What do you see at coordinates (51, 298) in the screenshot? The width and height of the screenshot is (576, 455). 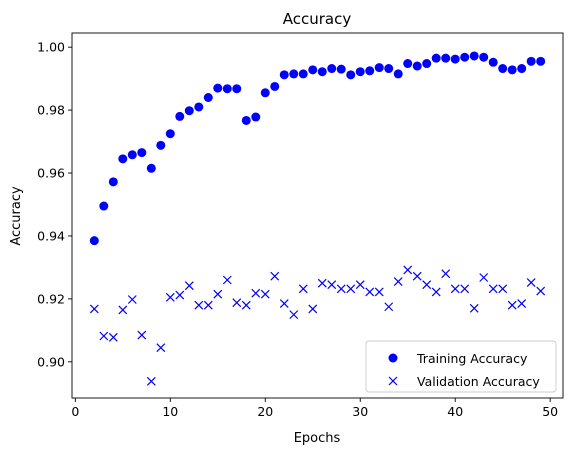 I see `y-tick-label: 0.92` at bounding box center [51, 298].